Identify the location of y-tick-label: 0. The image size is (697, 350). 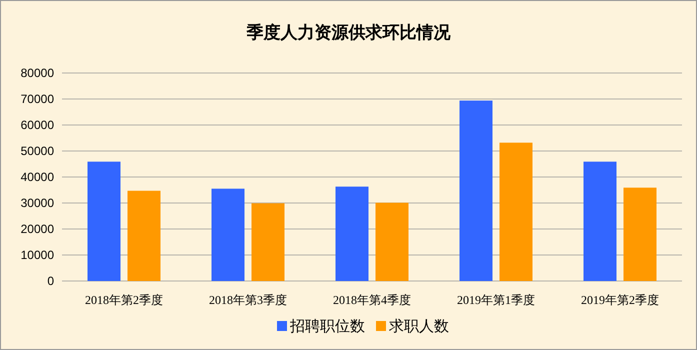
(50, 281).